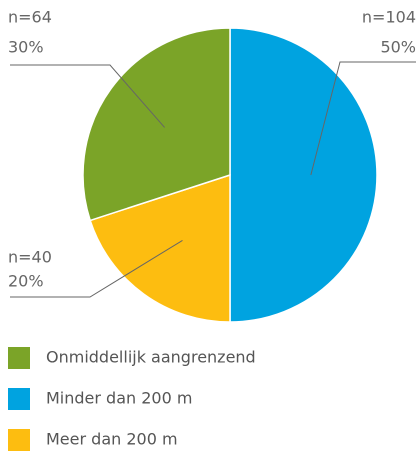 The image size is (420, 457). Describe the element at coordinates (389, 17) in the screenshot. I see `count-label: n=104` at that location.